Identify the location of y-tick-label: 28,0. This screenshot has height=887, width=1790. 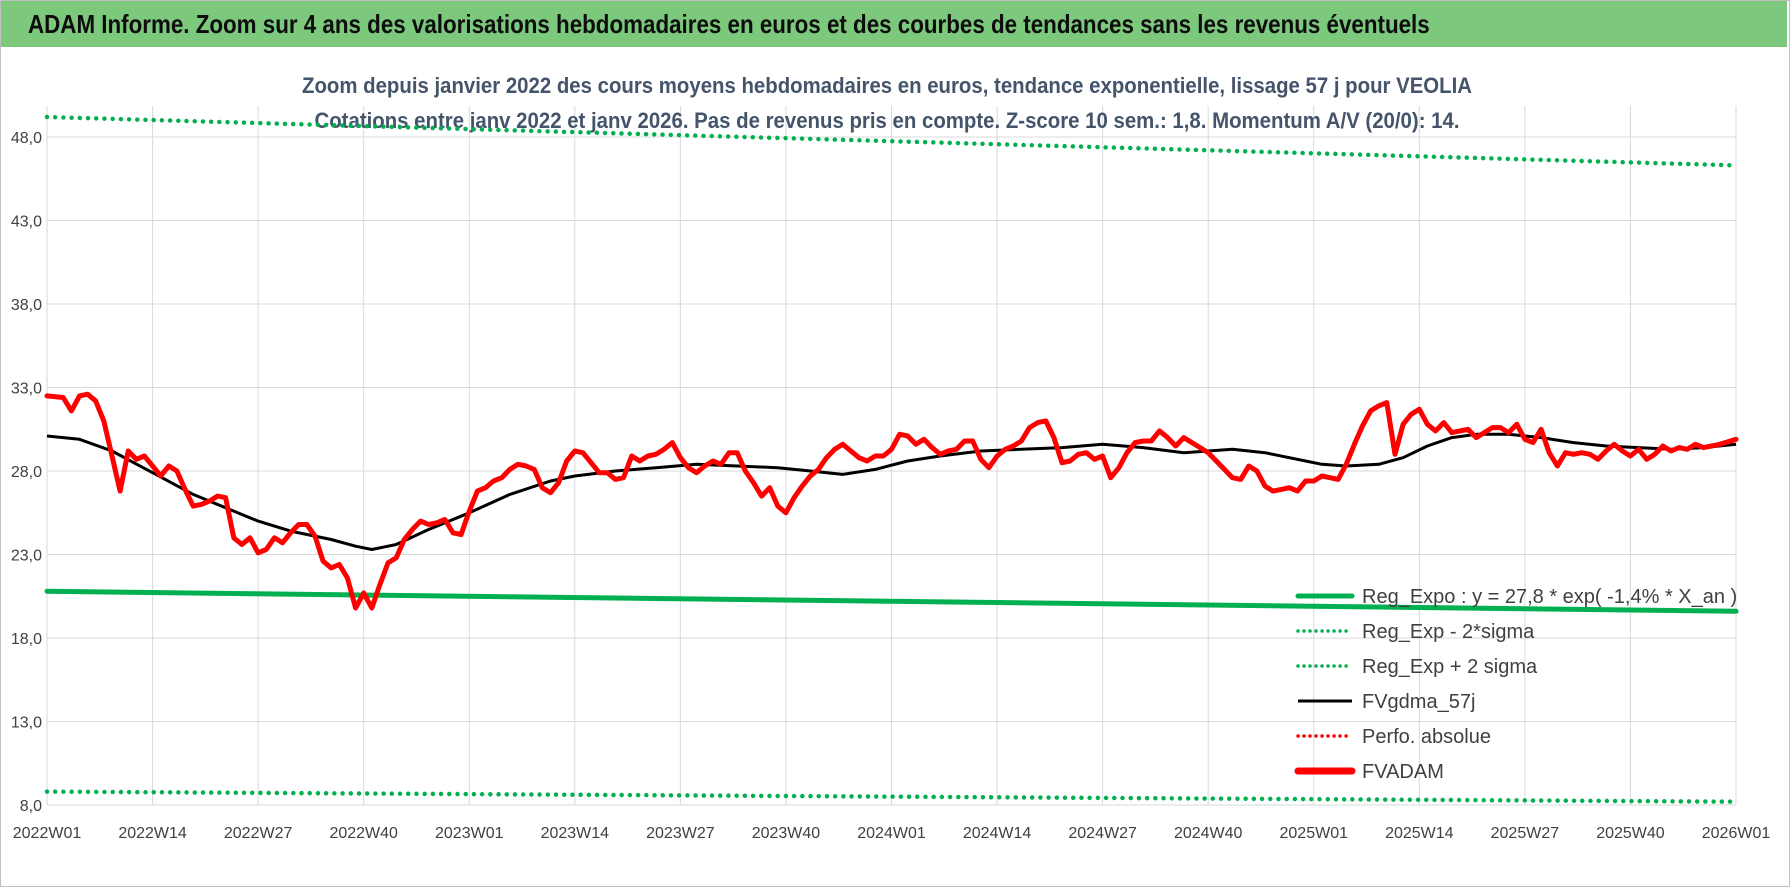
(26, 472).